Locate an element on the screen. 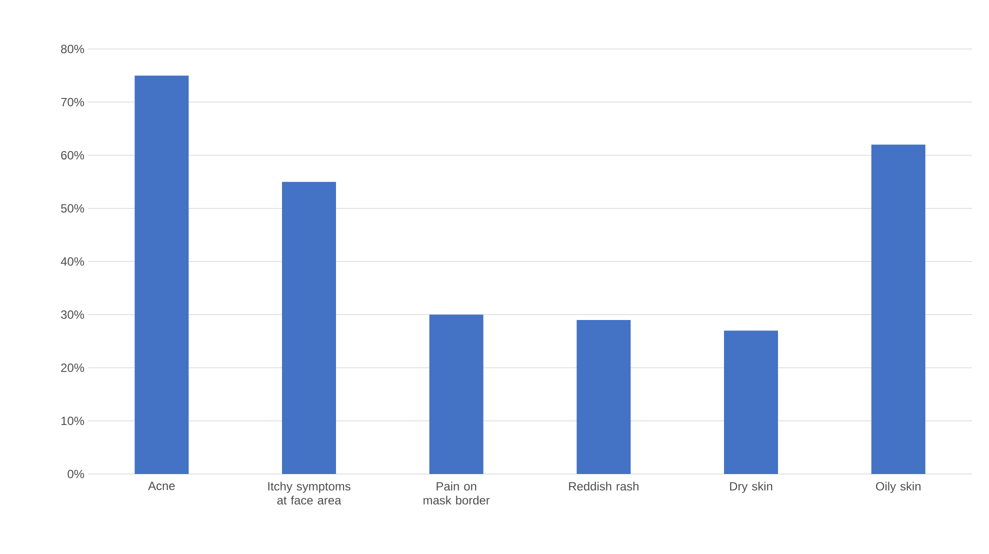 This screenshot has height=554, width=989. x-tick-label: Oily skin is located at coordinates (898, 487).